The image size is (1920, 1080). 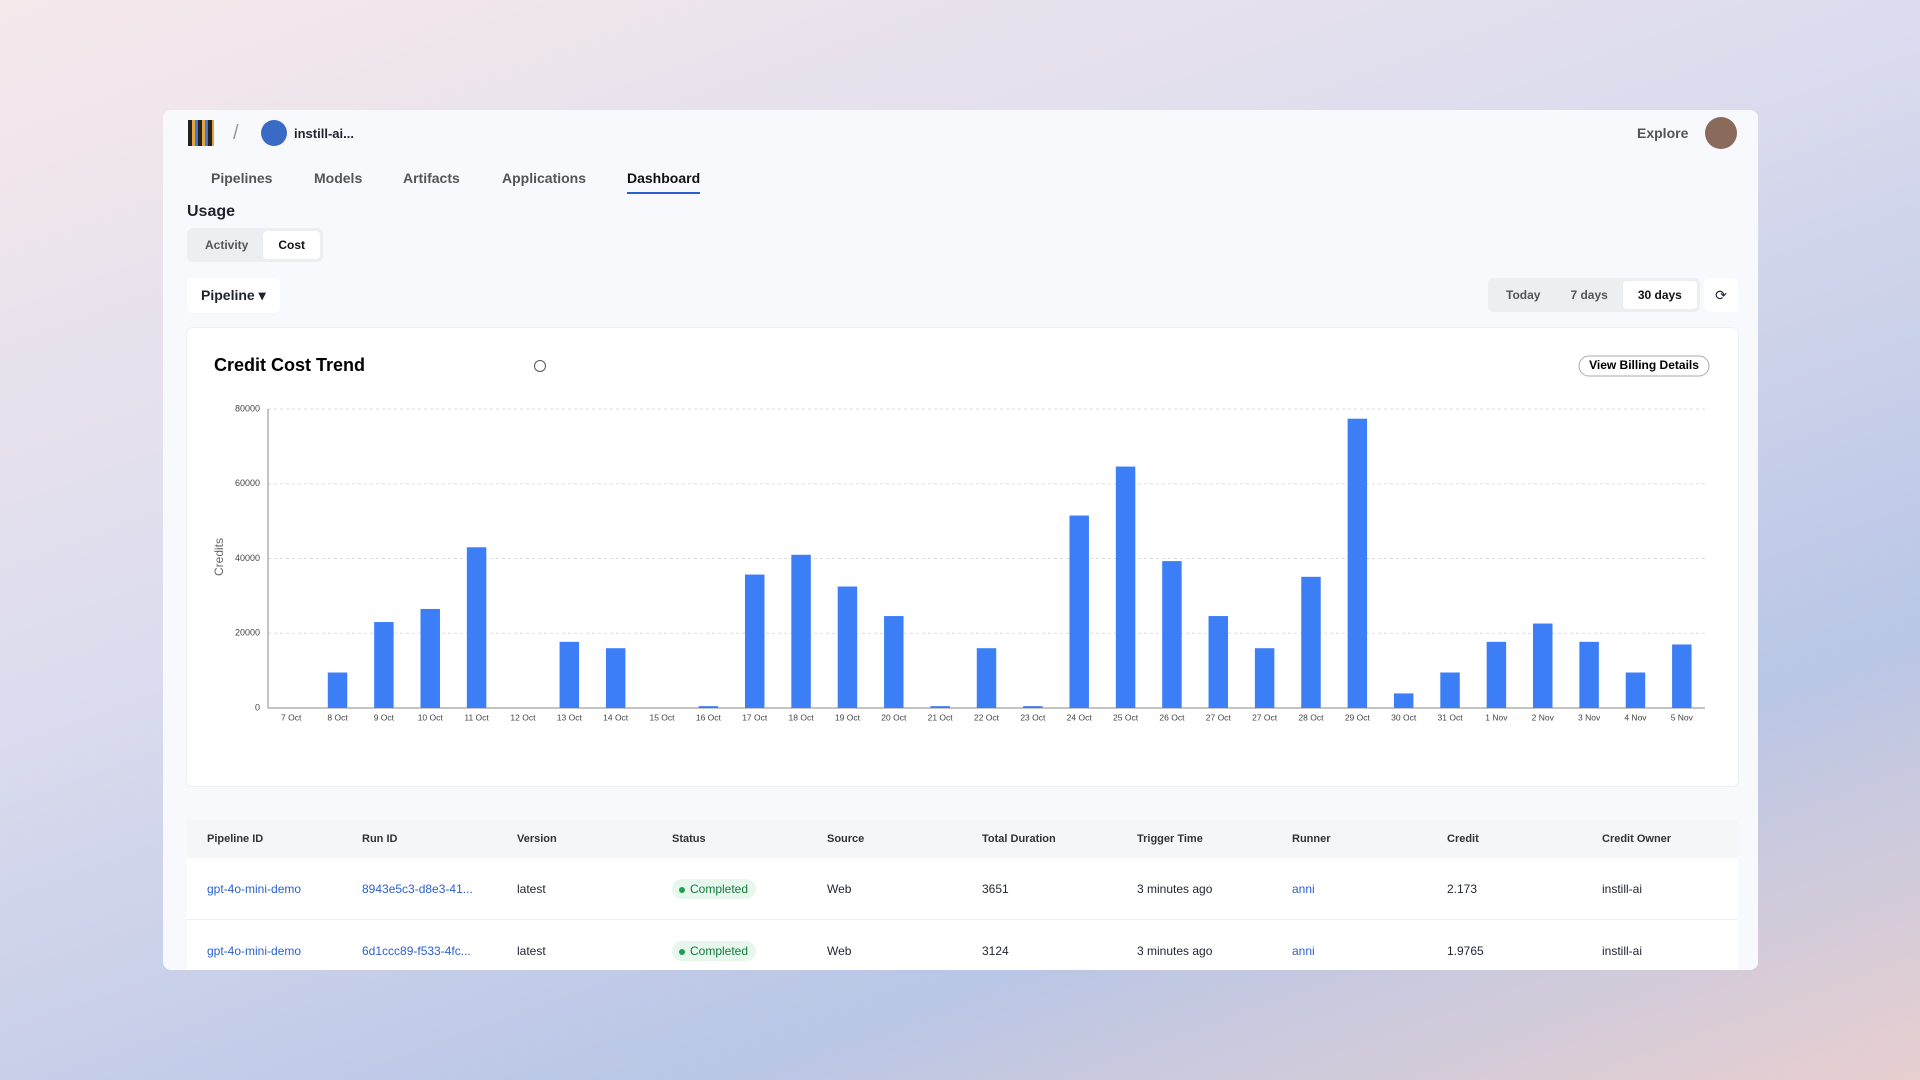 I want to click on nav-tab: Models, so click(x=338, y=178).